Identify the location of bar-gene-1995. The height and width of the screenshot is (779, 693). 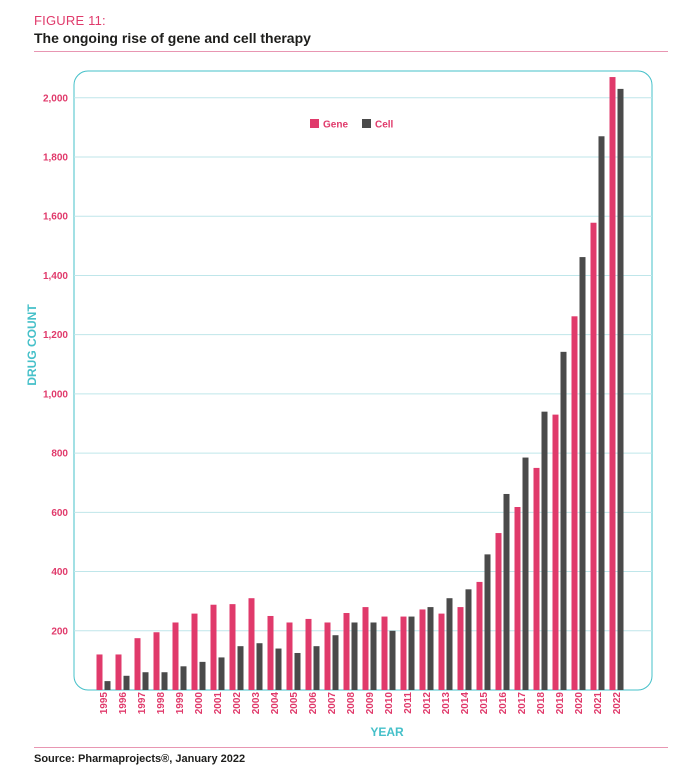
(99, 672).